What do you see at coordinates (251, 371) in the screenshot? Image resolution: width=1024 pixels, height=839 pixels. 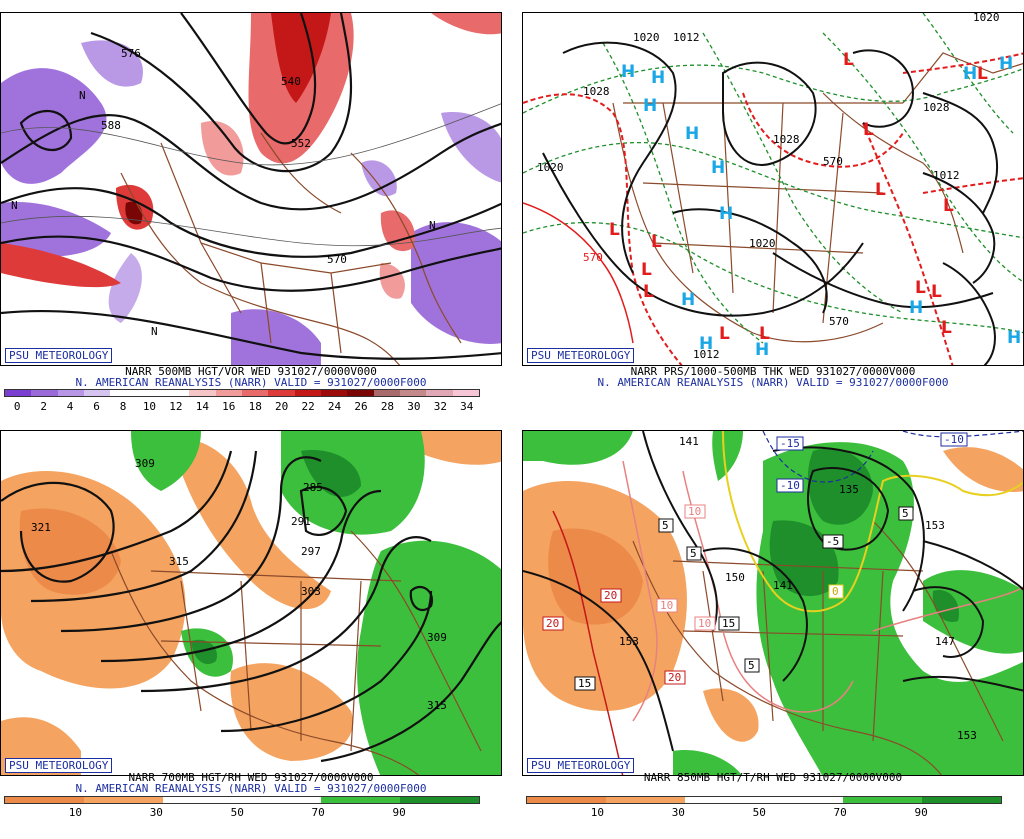 I see `caption-line-1: NARR 500MB HGT/VOR WED 931027/0000V000` at bounding box center [251, 371].